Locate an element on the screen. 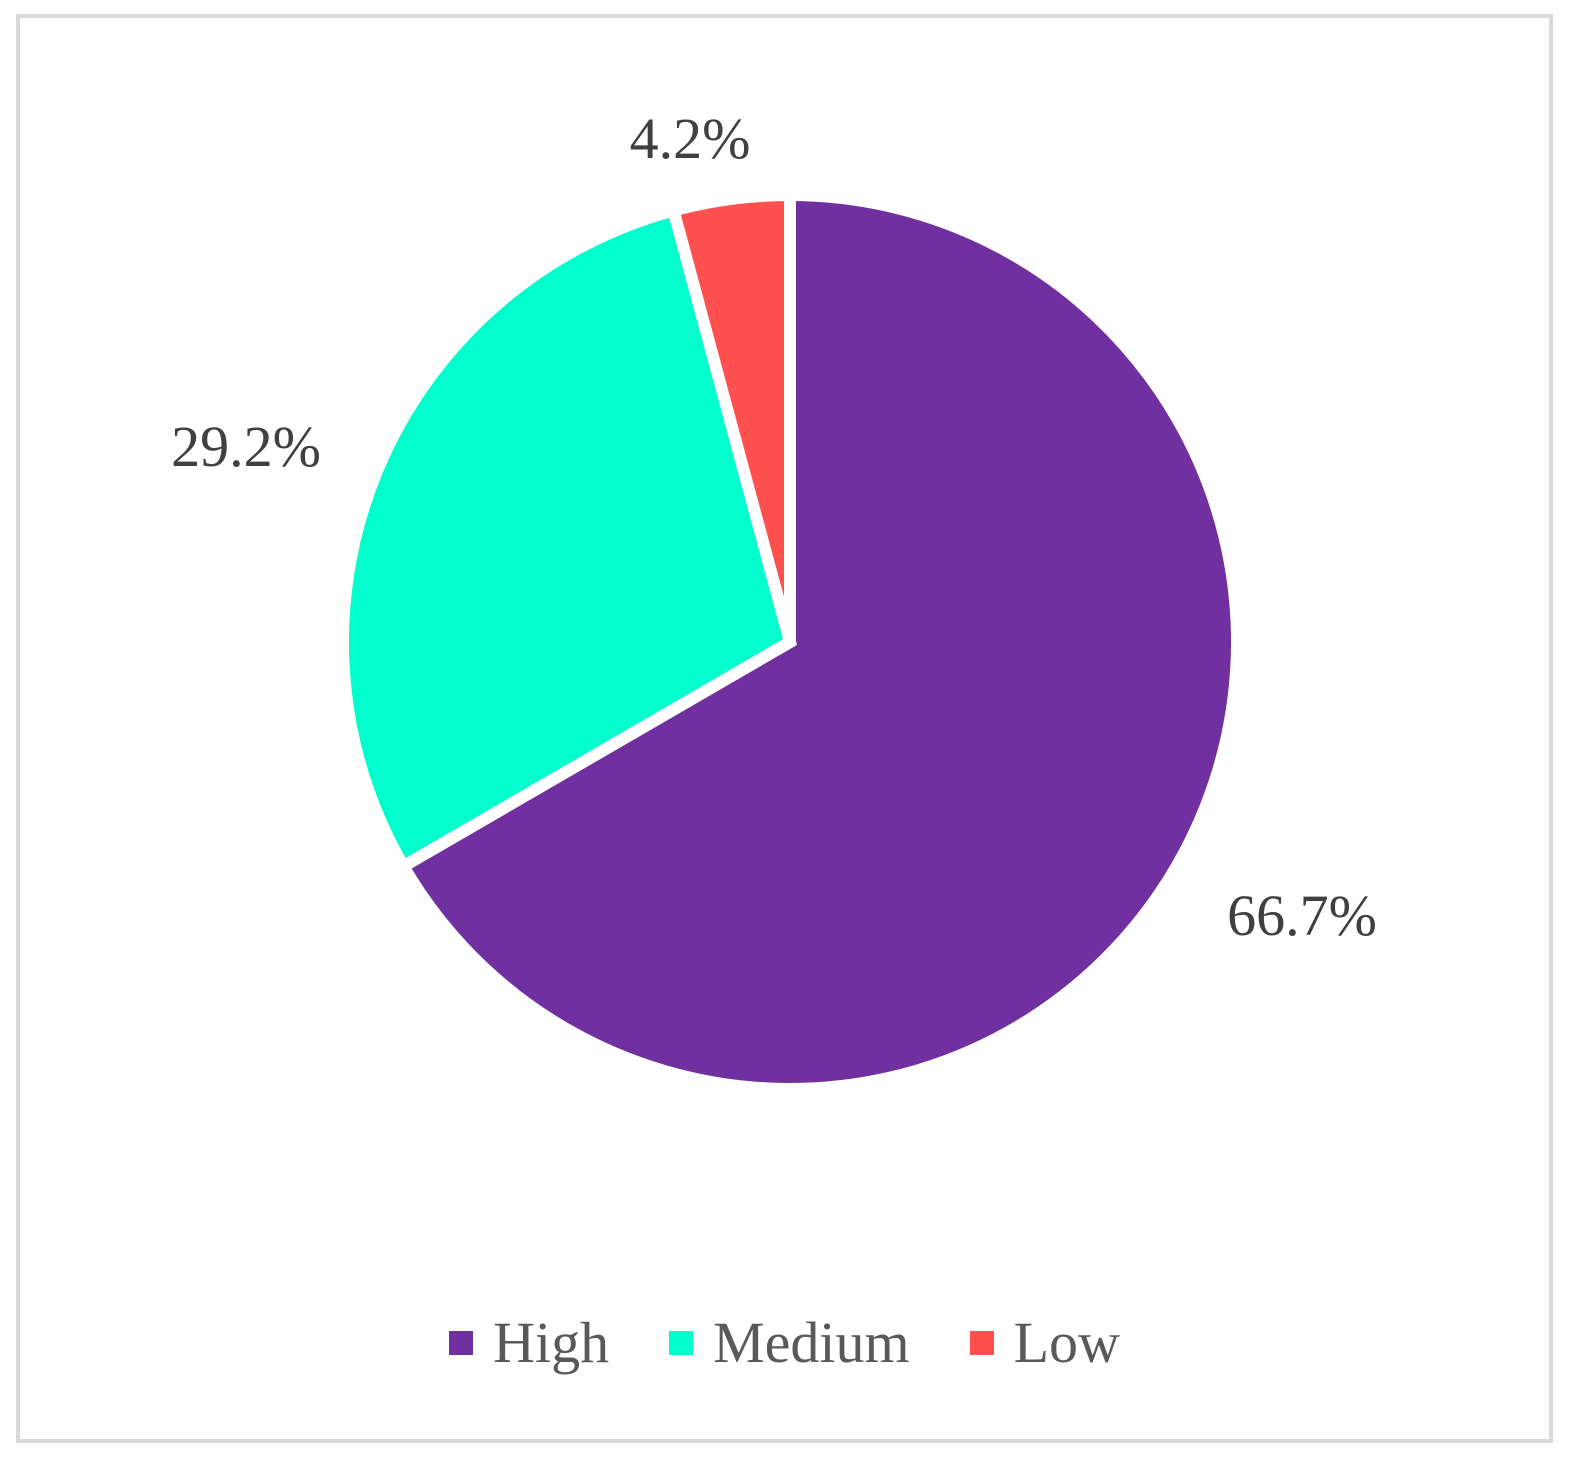 This screenshot has height=1459, width=1571. legend-item-low: Low is located at coordinates (1044, 1342).